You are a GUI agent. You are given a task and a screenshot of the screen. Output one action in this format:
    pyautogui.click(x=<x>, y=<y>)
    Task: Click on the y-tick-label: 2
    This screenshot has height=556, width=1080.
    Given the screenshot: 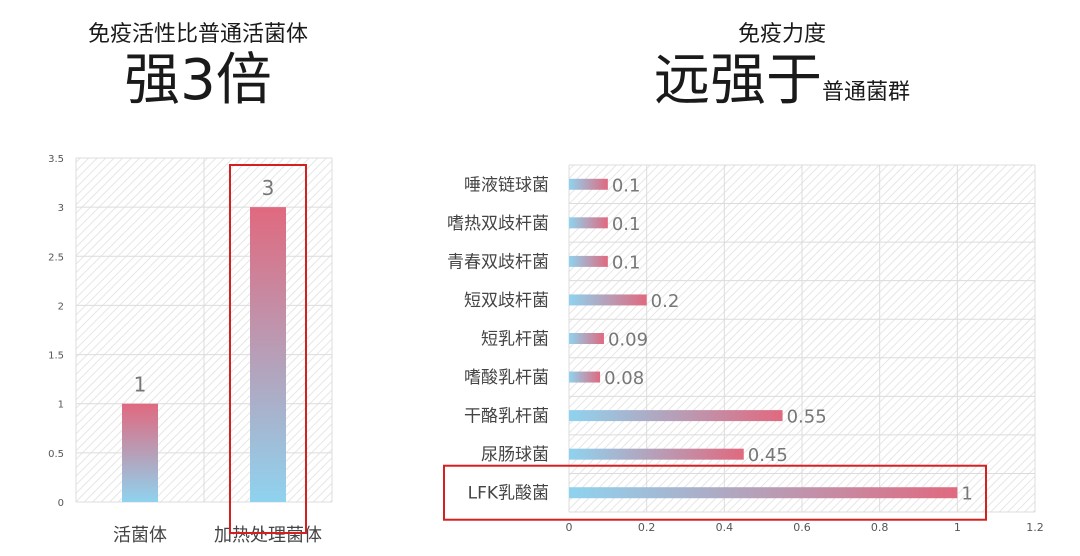 What is the action you would take?
    pyautogui.click(x=61, y=306)
    